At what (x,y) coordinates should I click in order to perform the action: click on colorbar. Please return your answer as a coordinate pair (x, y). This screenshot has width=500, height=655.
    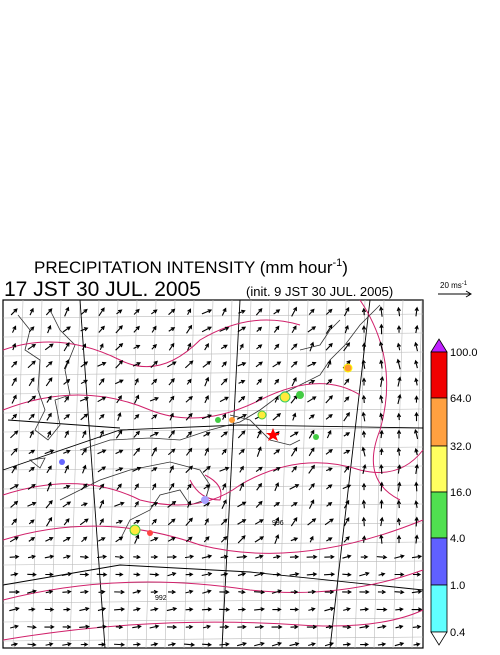
    Looking at the image, I should click on (439, 492).